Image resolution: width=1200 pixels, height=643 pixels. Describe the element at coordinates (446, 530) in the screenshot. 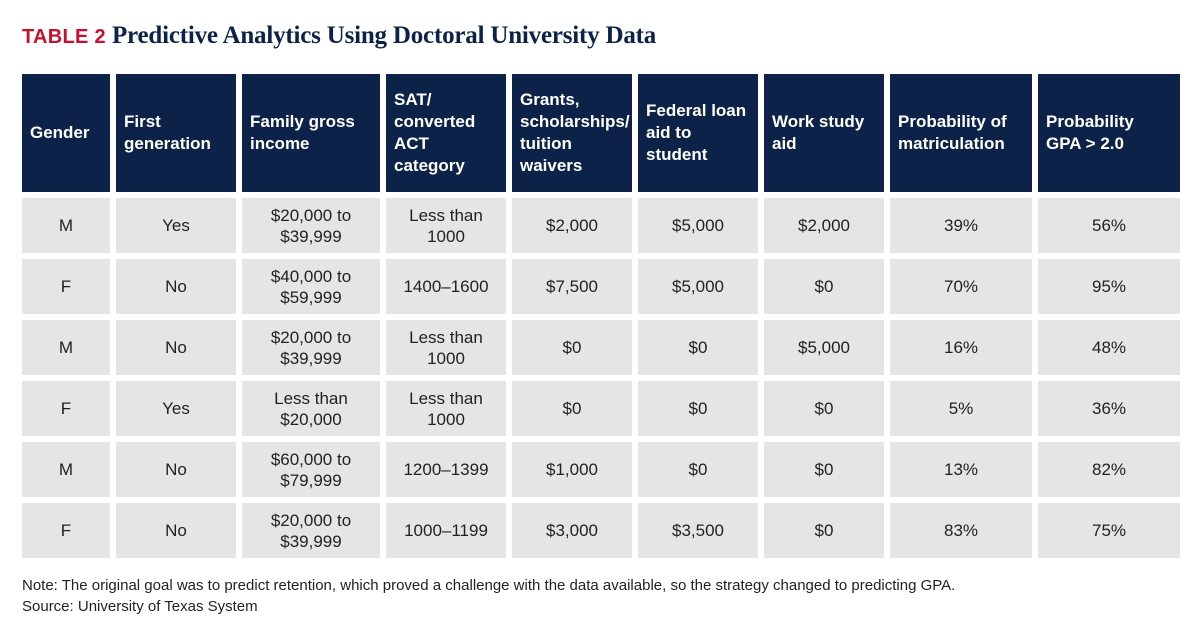

I see `cell-sat-act: 1000–1199` at that location.